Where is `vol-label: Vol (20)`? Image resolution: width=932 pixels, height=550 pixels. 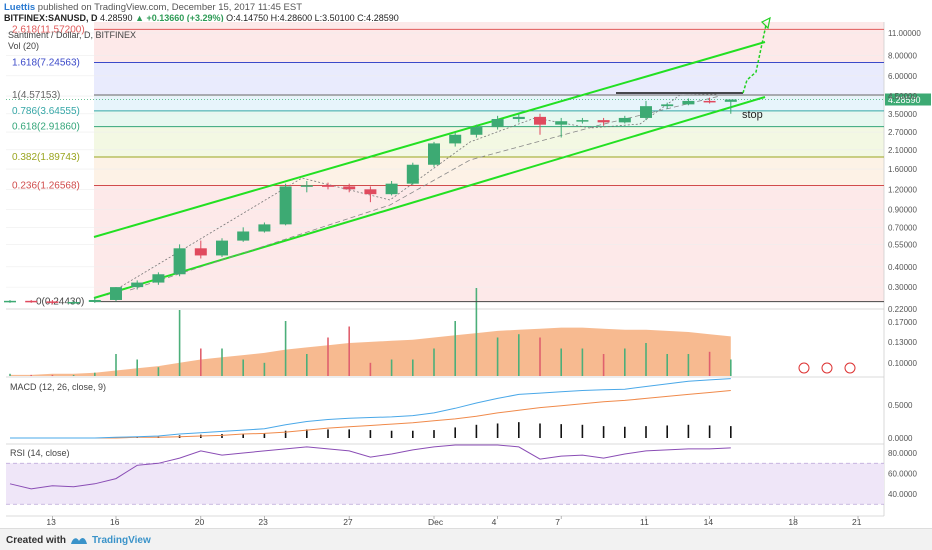
vol-label: Vol (20) is located at coordinates (23, 46).